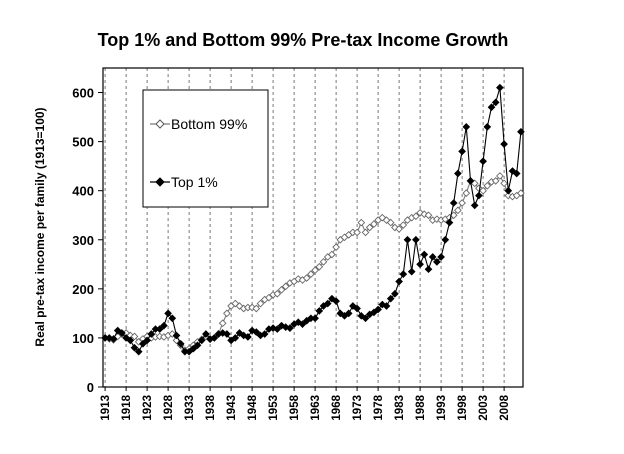 The image size is (624, 454). I want to click on y-tick-label: 300, so click(83, 240).